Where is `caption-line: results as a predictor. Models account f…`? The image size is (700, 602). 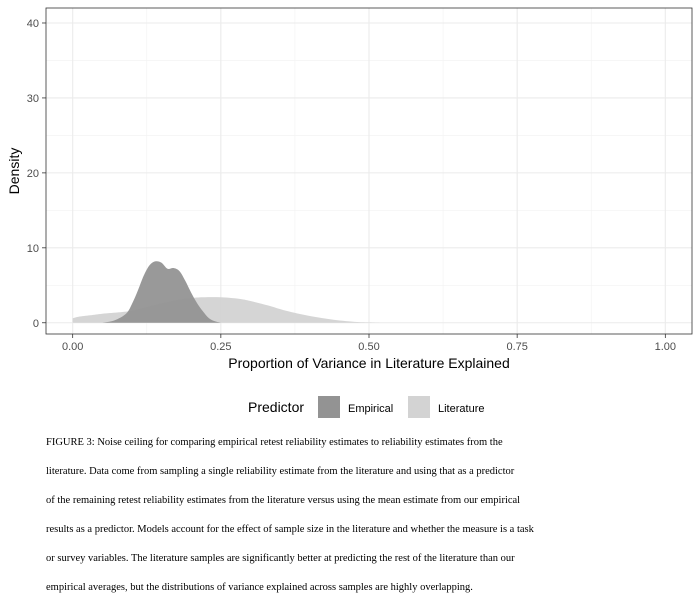
caption-line: results as a predictor. Models account f… is located at coordinates (290, 529).